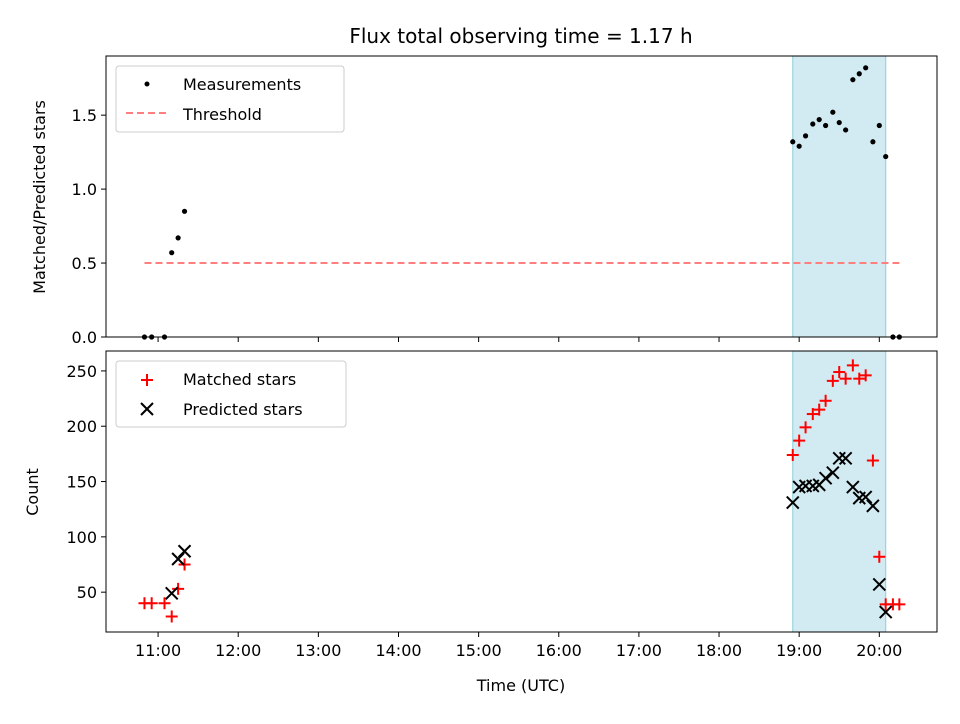  I want to click on x-tick-label: 14:00, so click(398, 650).